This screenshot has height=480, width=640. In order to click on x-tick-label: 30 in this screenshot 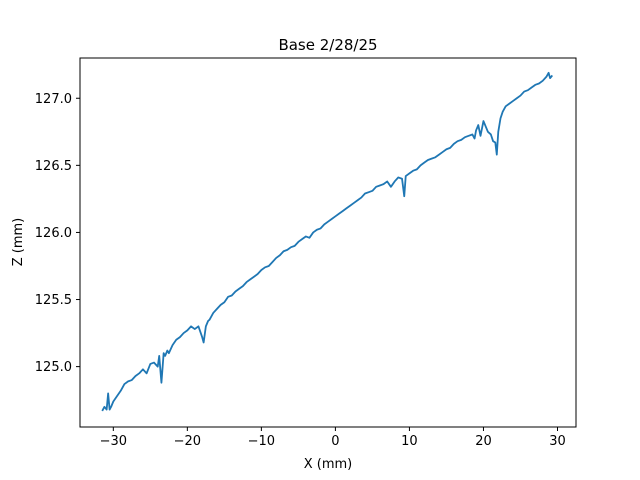, I will do `click(557, 441)`.